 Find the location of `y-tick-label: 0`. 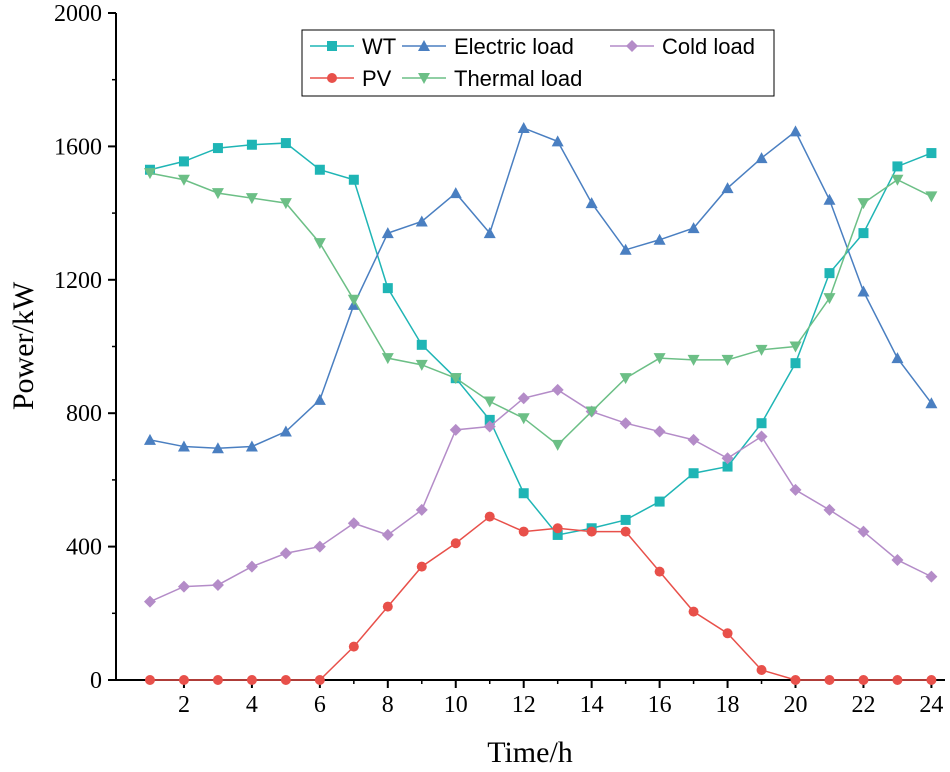

y-tick-label: 0 is located at coordinates (96, 681).